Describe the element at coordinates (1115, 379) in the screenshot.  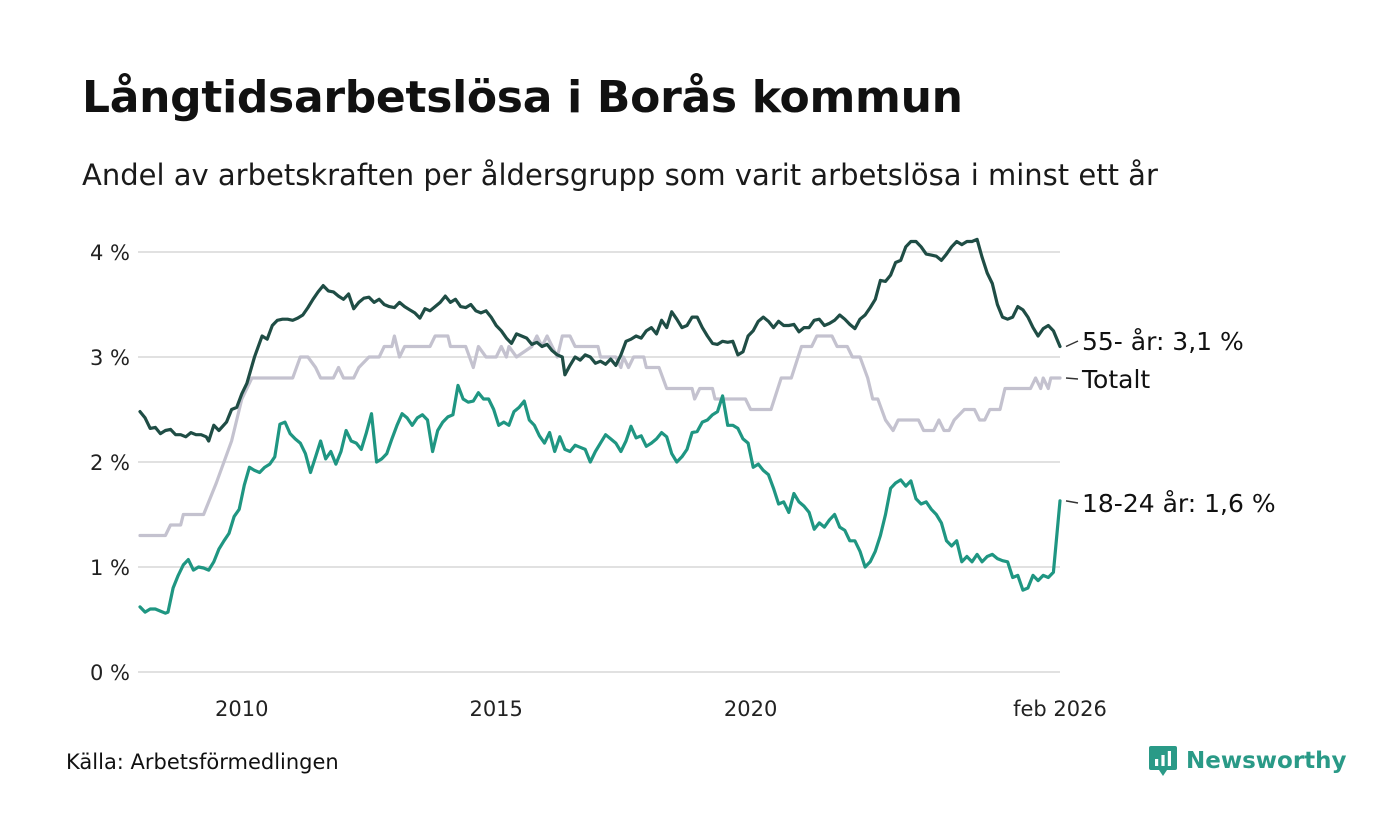
I see `end-label-totalt: Totalt` at that location.